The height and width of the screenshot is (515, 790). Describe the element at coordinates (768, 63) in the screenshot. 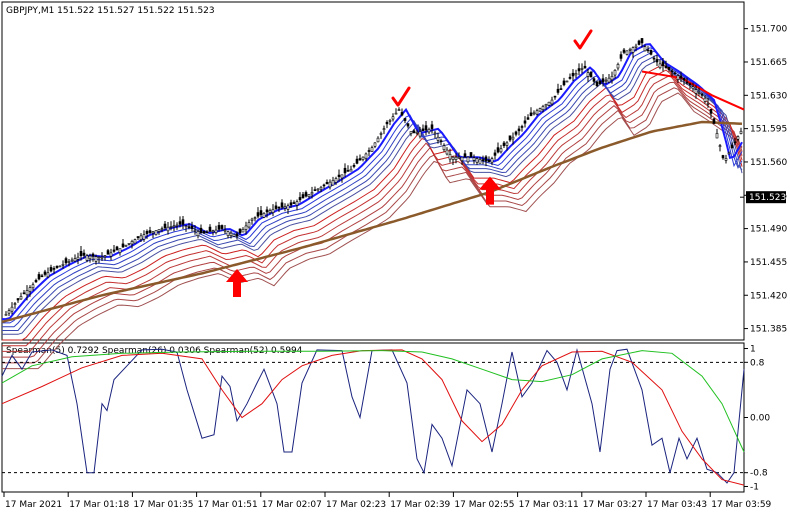

I see `price-tick-label: 151.665` at that location.